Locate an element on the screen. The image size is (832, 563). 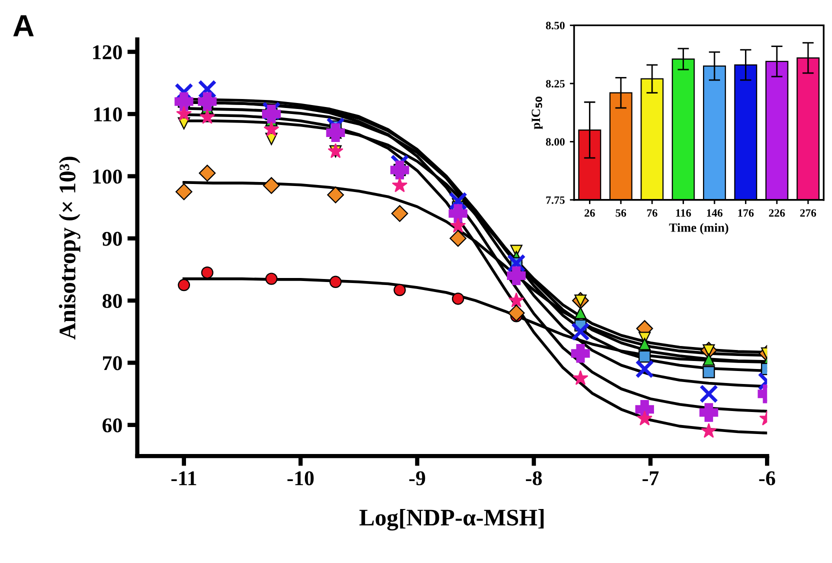
x-tick-label: -6 is located at coordinates (767, 478).